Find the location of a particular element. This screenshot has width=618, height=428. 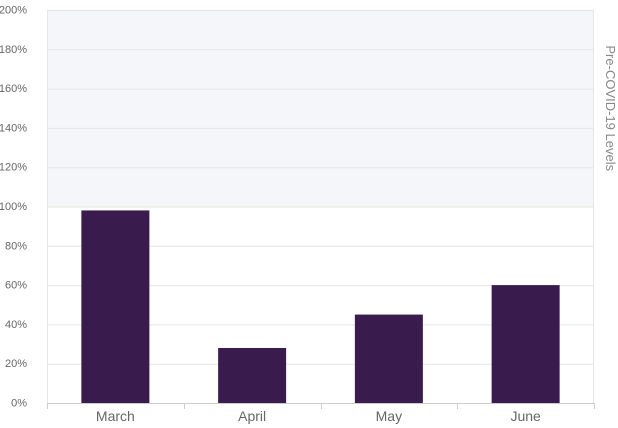

category-labels: March April May June is located at coordinates (318, 416).